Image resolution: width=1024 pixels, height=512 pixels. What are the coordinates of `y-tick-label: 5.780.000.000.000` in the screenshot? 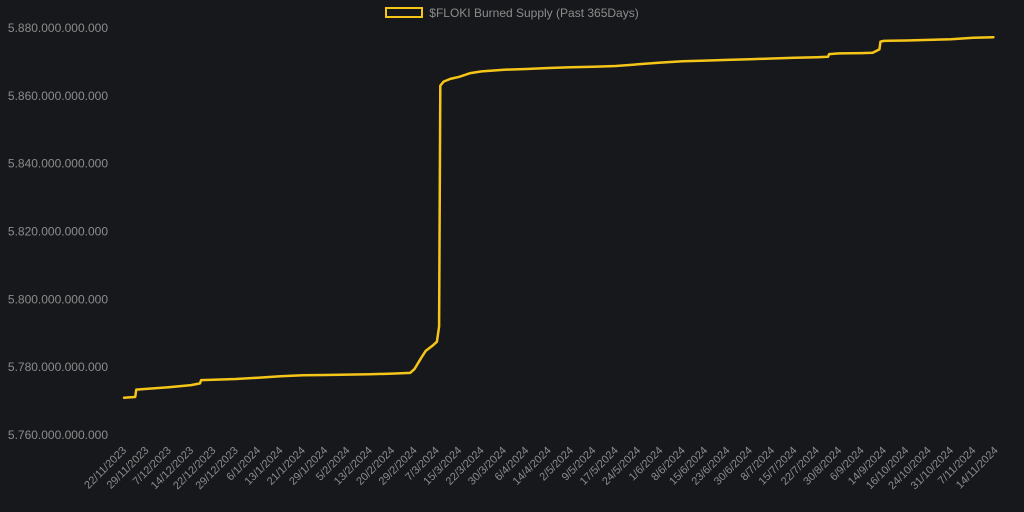 It's located at (58, 367).